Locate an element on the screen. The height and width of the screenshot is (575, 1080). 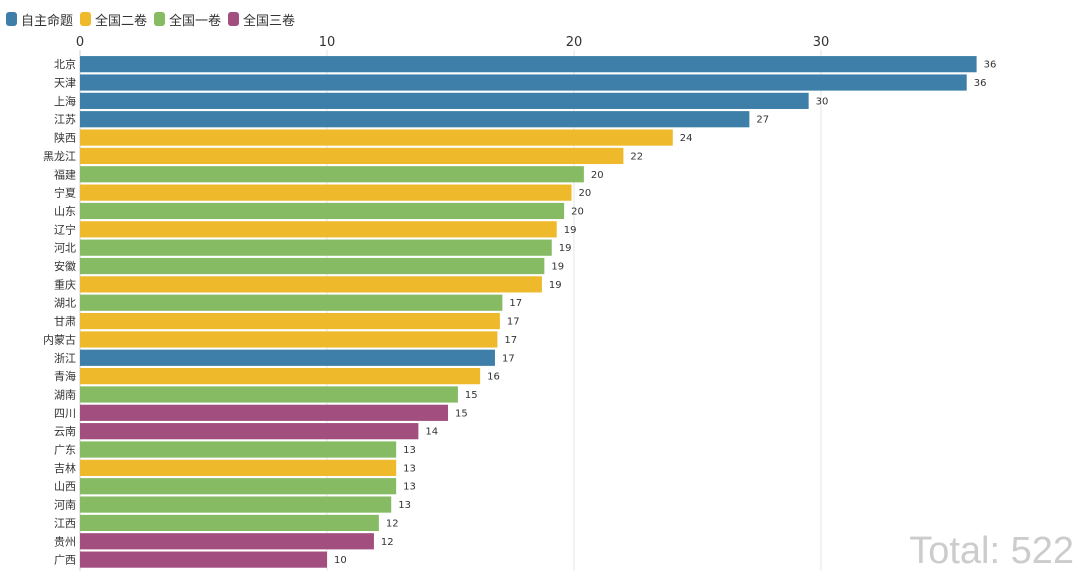
legend-item: 自主命题 is located at coordinates (39, 19).